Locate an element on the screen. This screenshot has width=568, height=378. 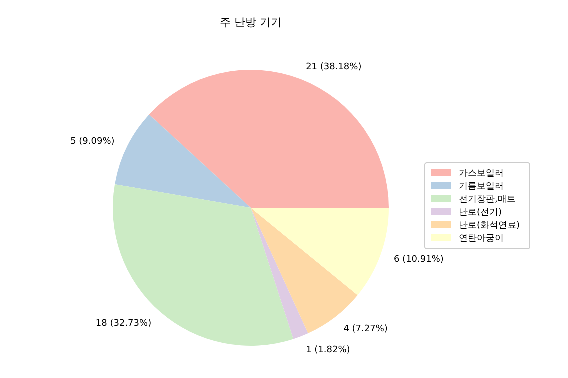
data-label: 4 (7.27%) is located at coordinates (366, 329).